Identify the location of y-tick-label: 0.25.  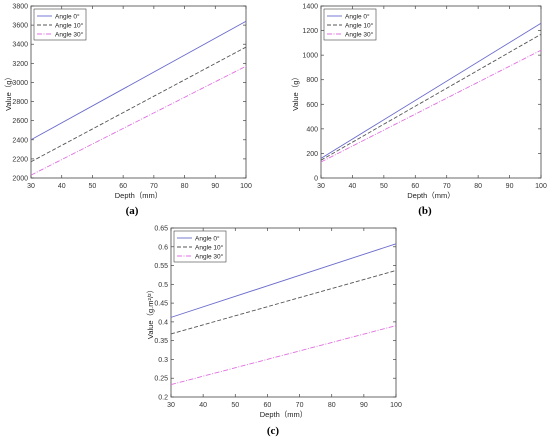
(161, 379).